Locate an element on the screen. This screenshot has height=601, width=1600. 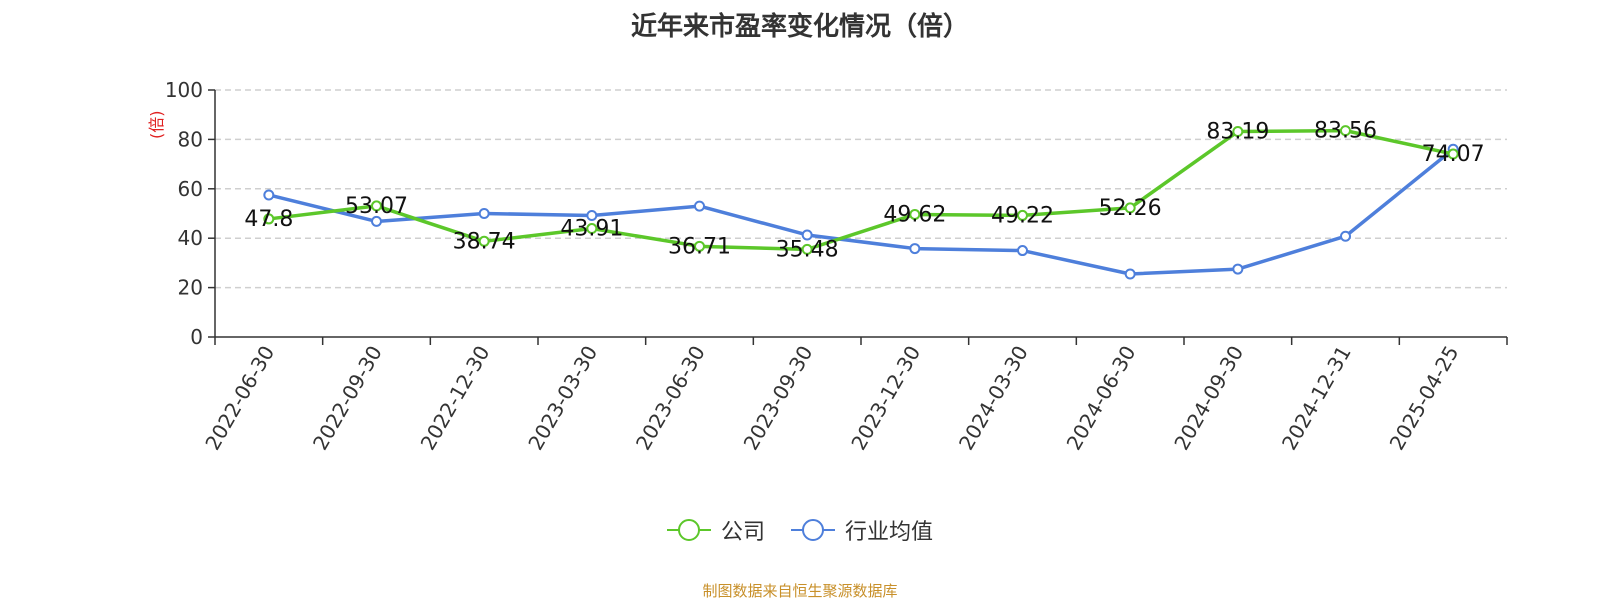
data-label: 49.62 is located at coordinates (914, 214).